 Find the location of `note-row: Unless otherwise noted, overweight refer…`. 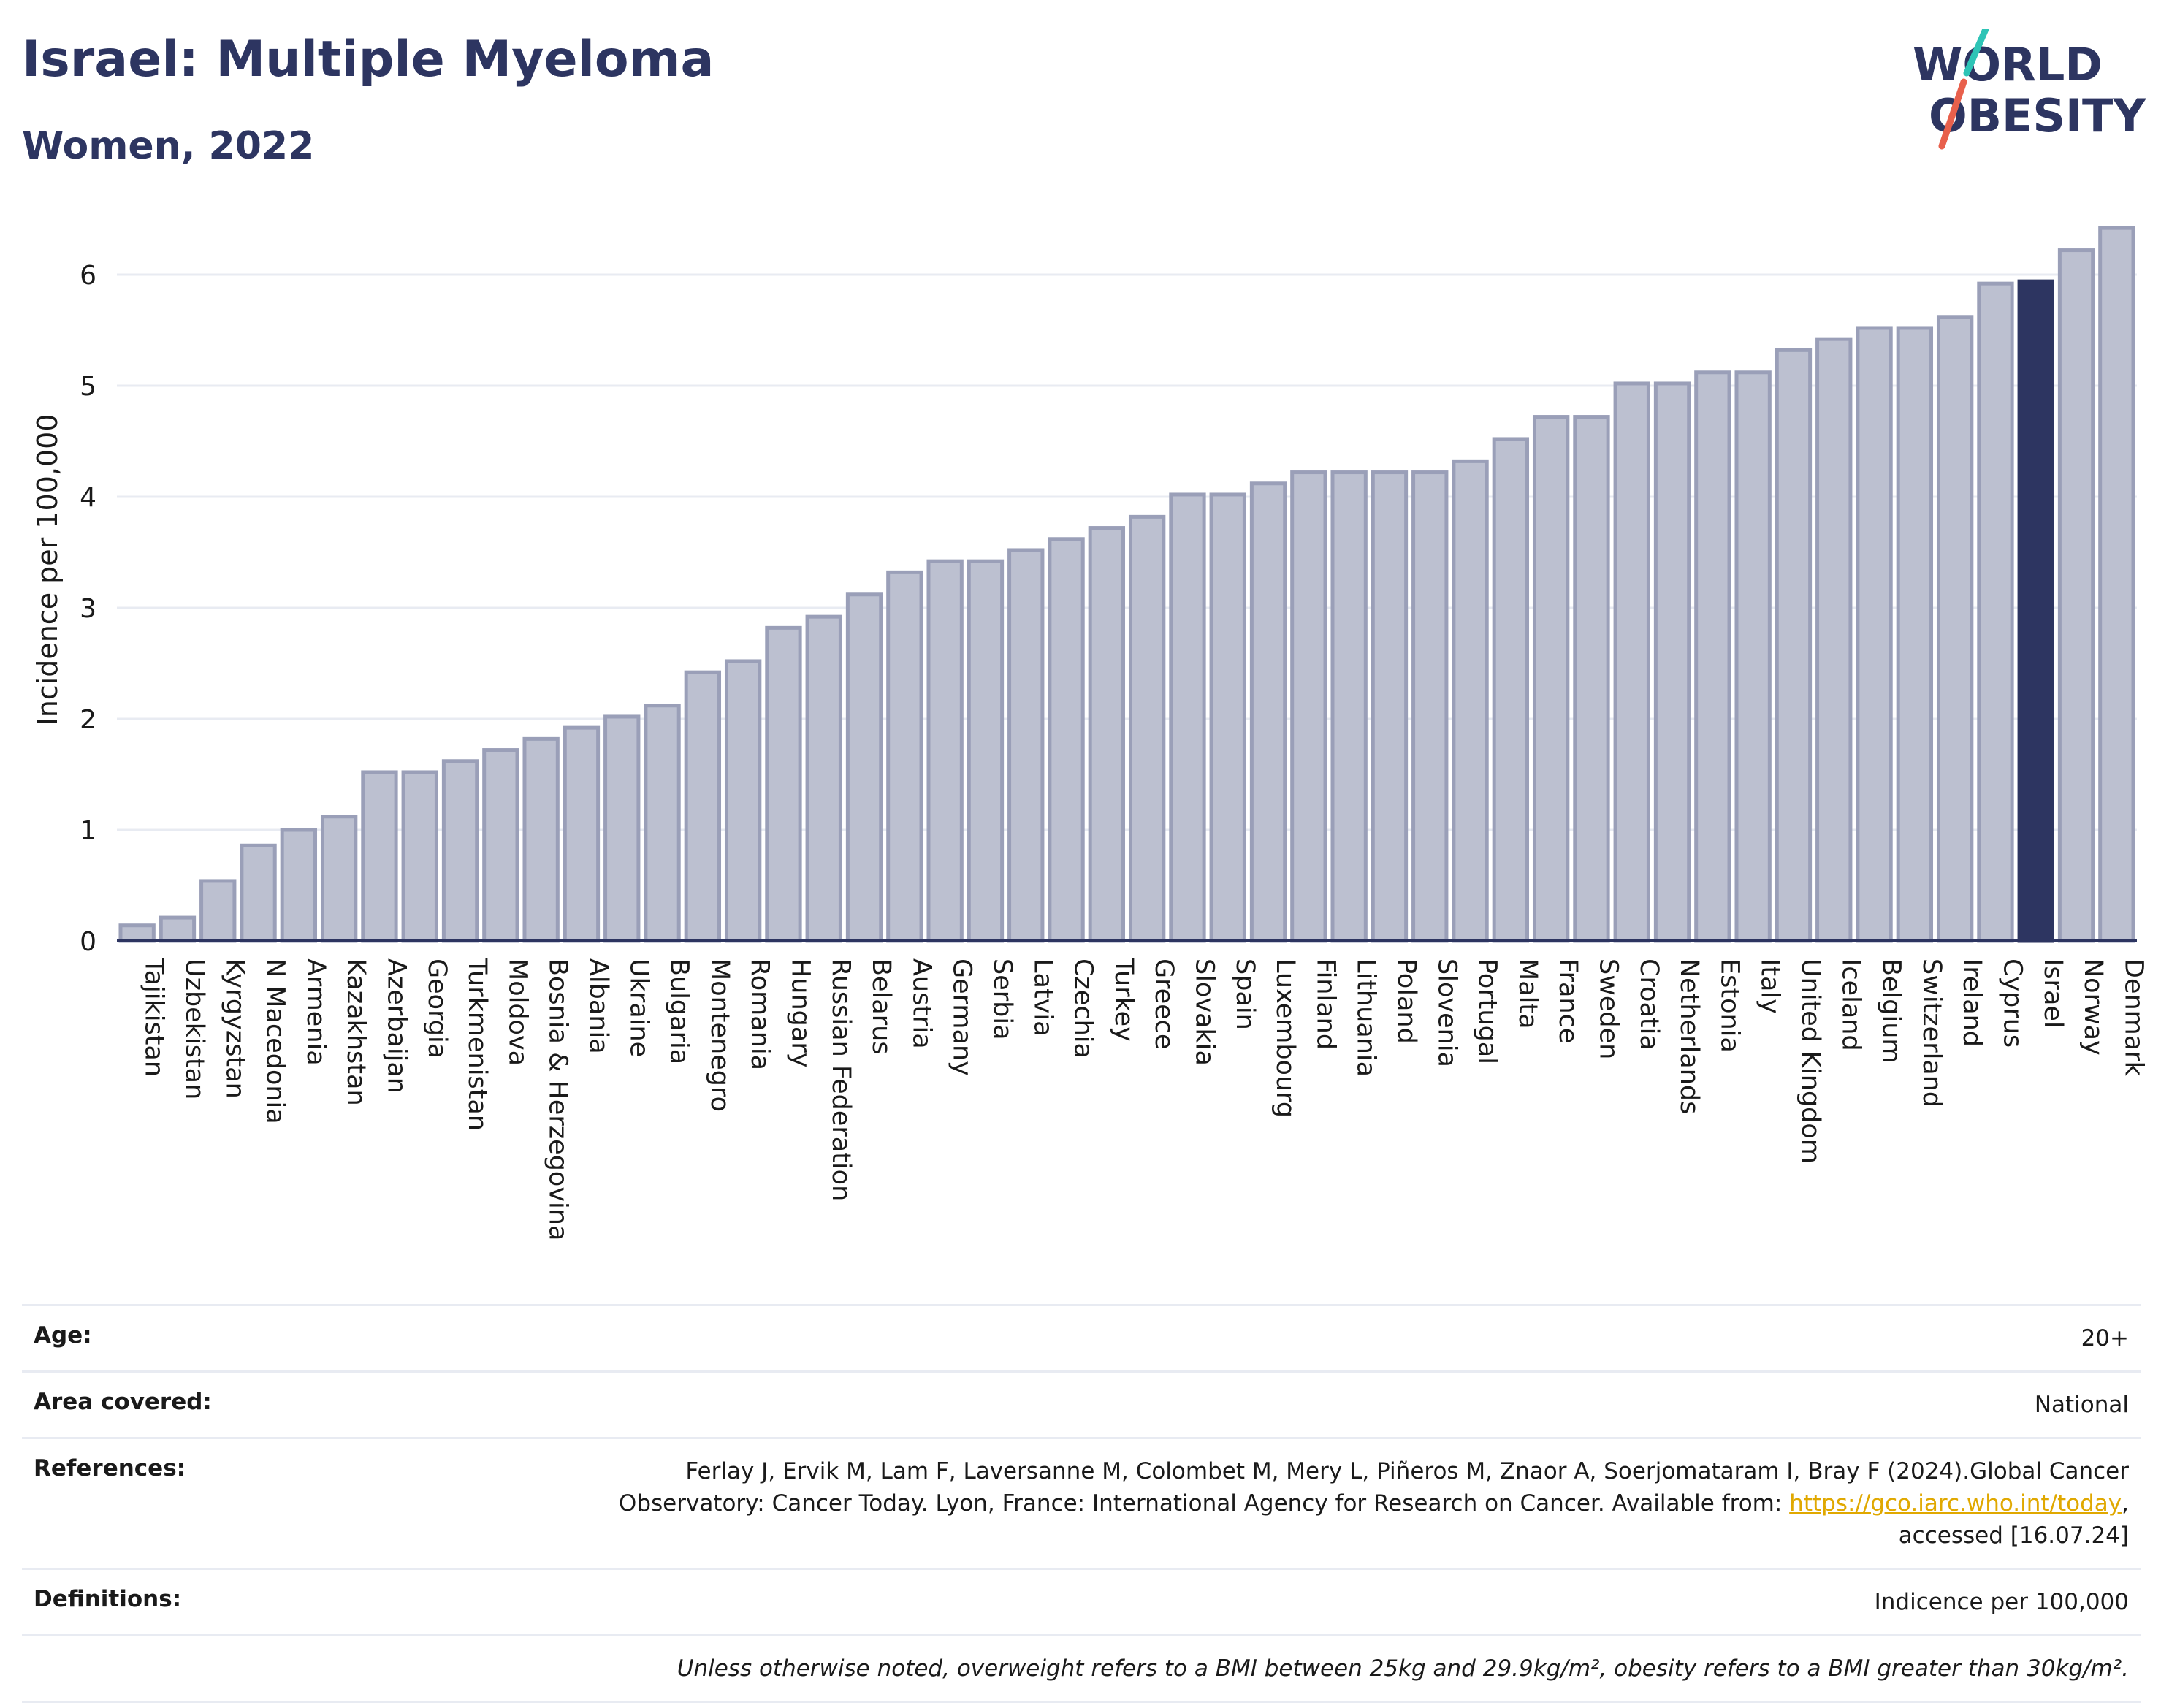

note-row: Unless otherwise noted, overweight refer… is located at coordinates (1081, 1668).